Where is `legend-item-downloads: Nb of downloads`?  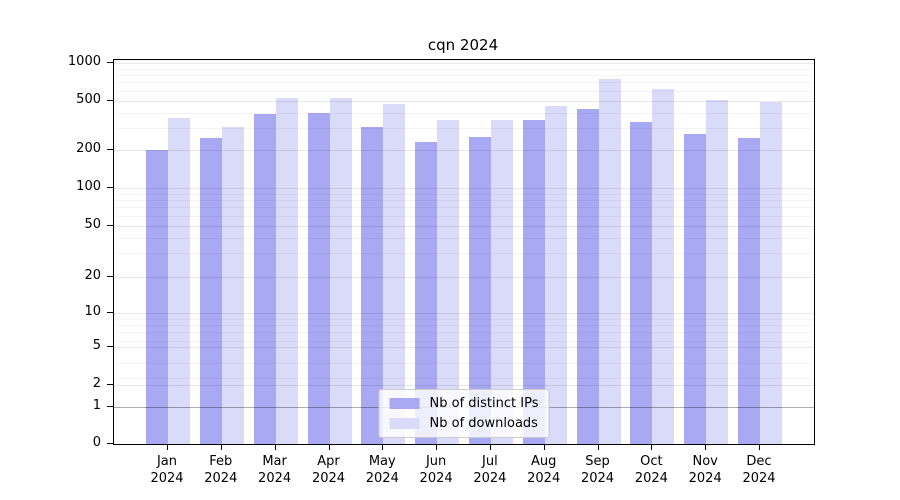
legend-item-downloads: Nb of downloads is located at coordinates (464, 423).